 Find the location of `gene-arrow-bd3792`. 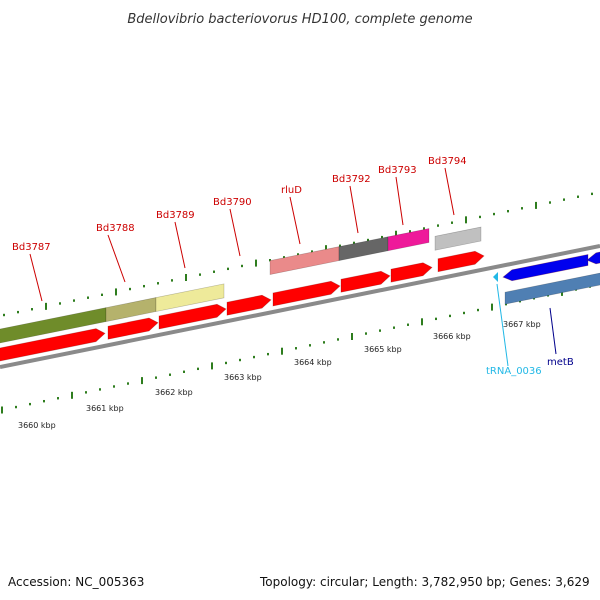

gene-arrow-bd3792 is located at coordinates (365, 281).